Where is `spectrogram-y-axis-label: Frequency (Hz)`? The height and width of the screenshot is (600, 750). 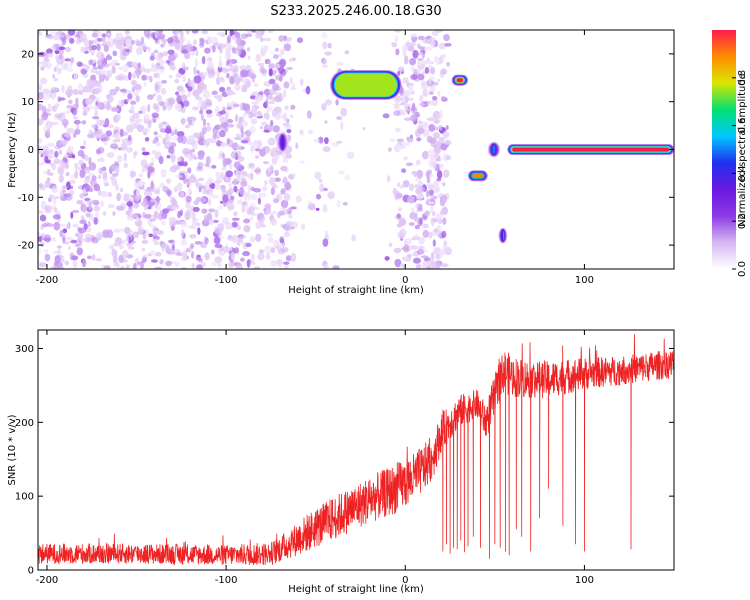
spectrogram-y-axis-label: Frequency (Hz) is located at coordinates (12, 150).